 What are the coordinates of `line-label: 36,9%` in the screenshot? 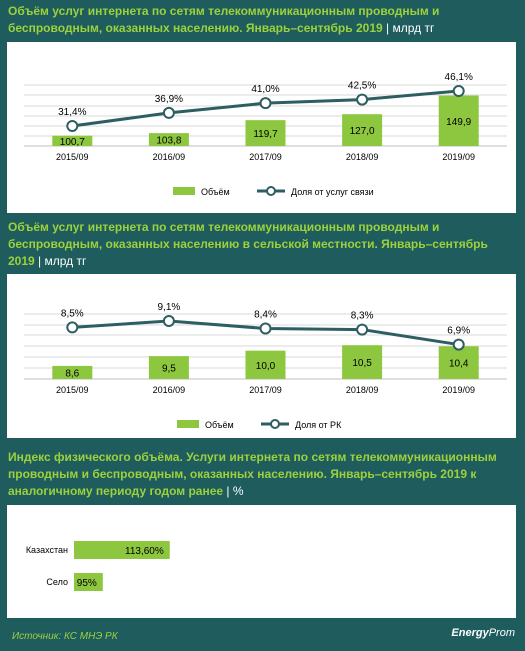 It's located at (169, 99).